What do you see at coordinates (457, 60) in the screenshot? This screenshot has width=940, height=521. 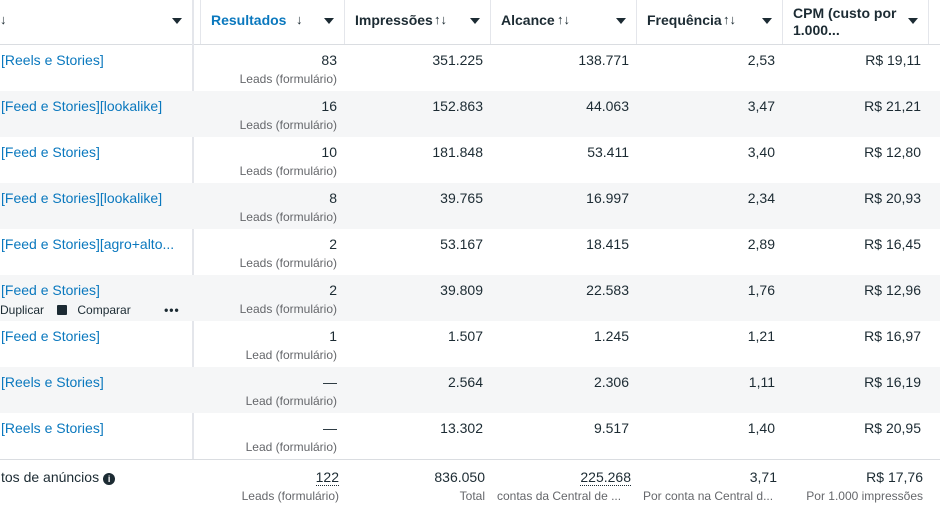 I see `impressions-value: 351.225` at bounding box center [457, 60].